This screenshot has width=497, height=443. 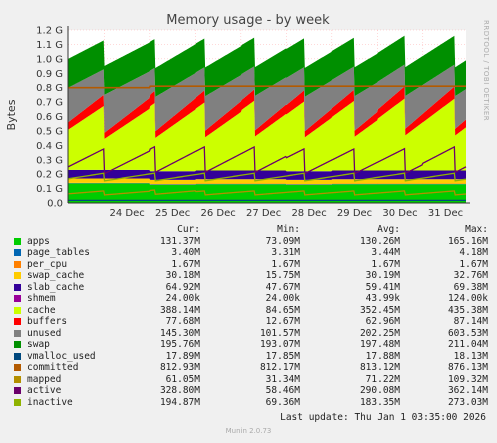 What do you see at coordinates (383, 417) in the screenshot?
I see `last-update: Last update: Thu Jan 1 03:35:00 2026` at bounding box center [383, 417].